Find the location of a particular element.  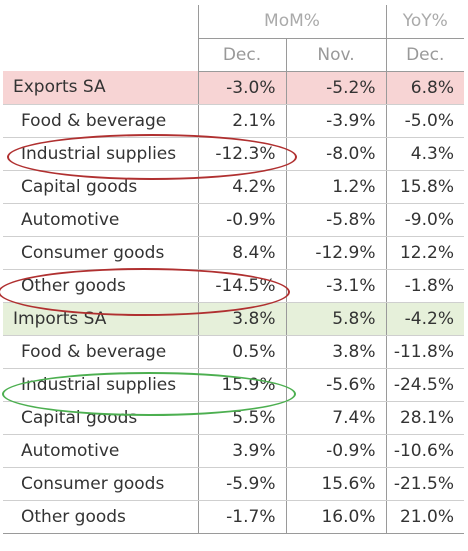

cell-yoy-dec: -4.2% is located at coordinates (425, 319).